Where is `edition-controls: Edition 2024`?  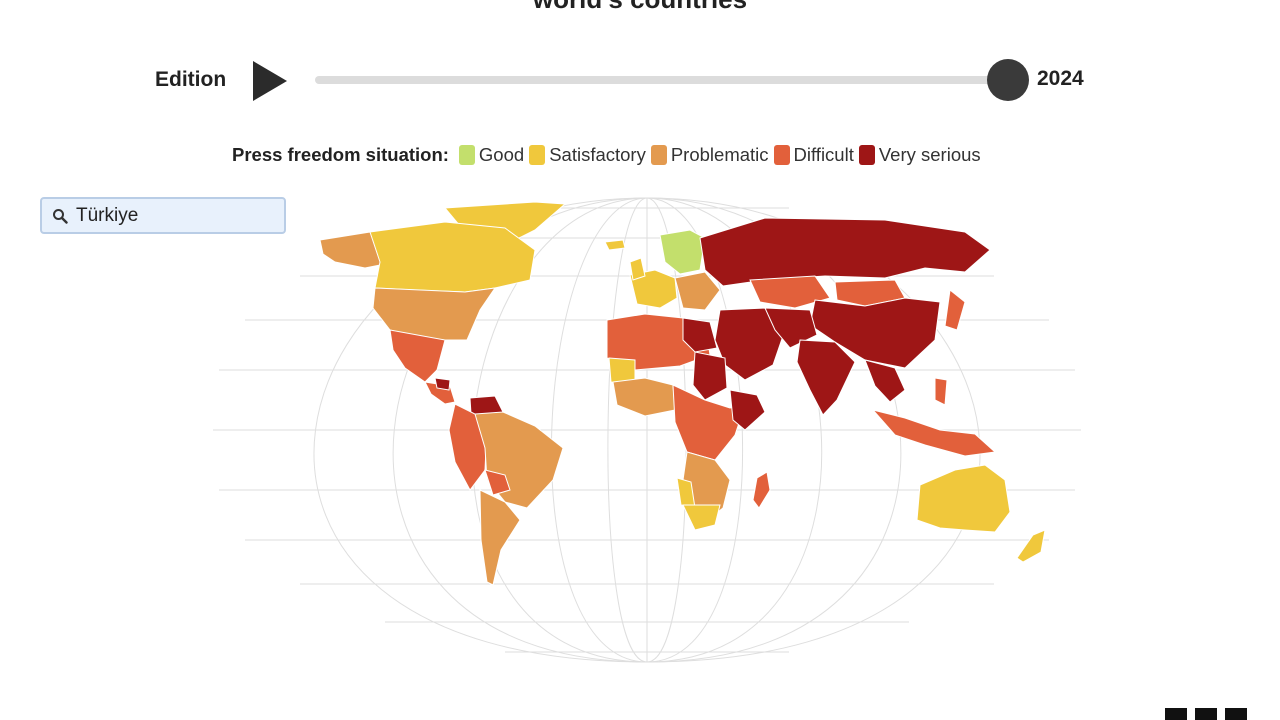
edition-controls: Edition 2024 is located at coordinates (625, 80).